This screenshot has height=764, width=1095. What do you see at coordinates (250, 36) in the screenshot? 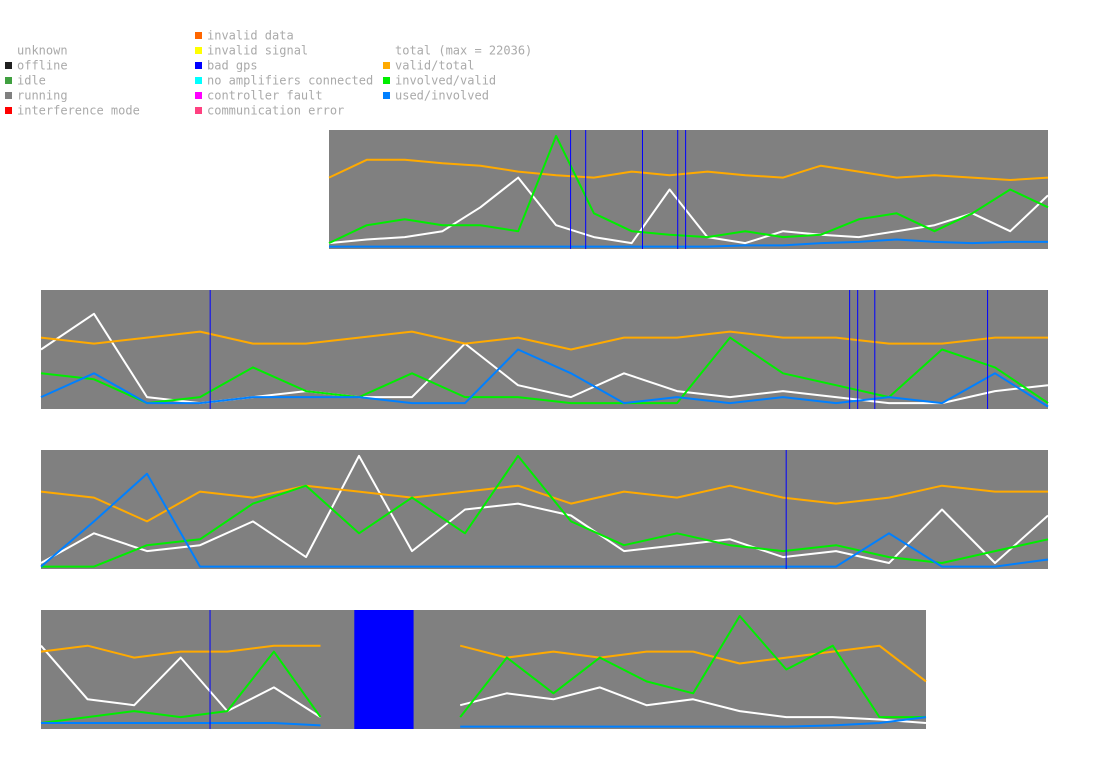
I see `legend-label: invalid data` at bounding box center [250, 36].